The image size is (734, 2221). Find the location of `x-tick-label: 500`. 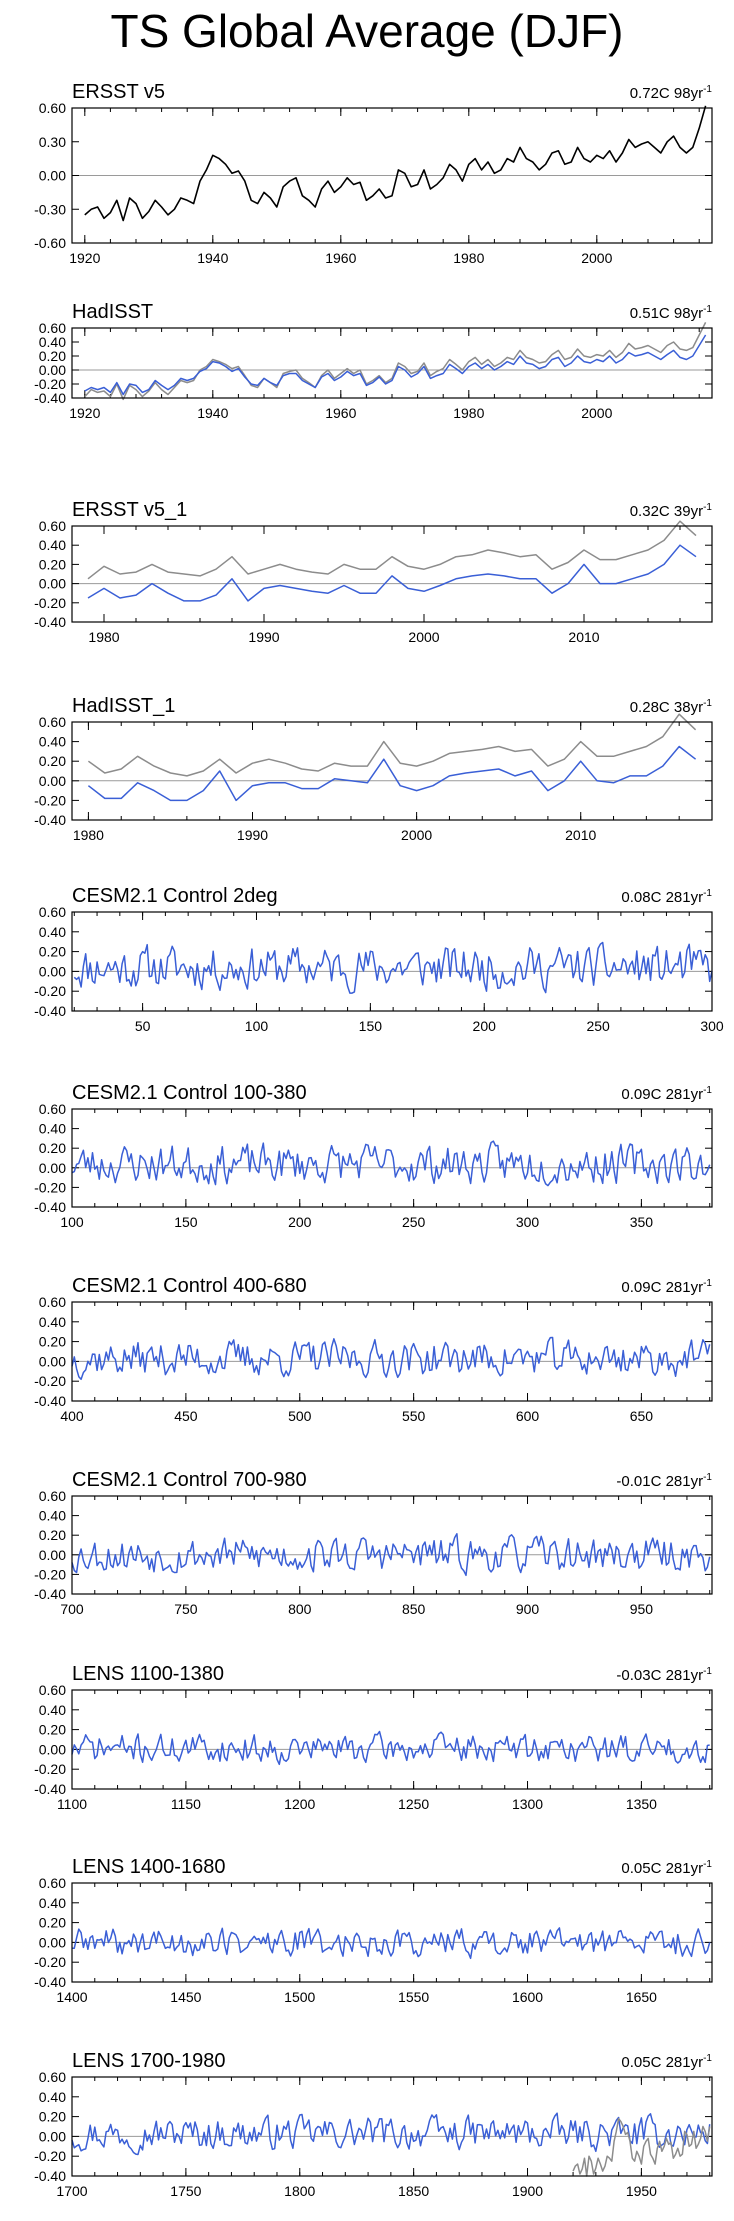

x-tick-label: 500 is located at coordinates (300, 1416).